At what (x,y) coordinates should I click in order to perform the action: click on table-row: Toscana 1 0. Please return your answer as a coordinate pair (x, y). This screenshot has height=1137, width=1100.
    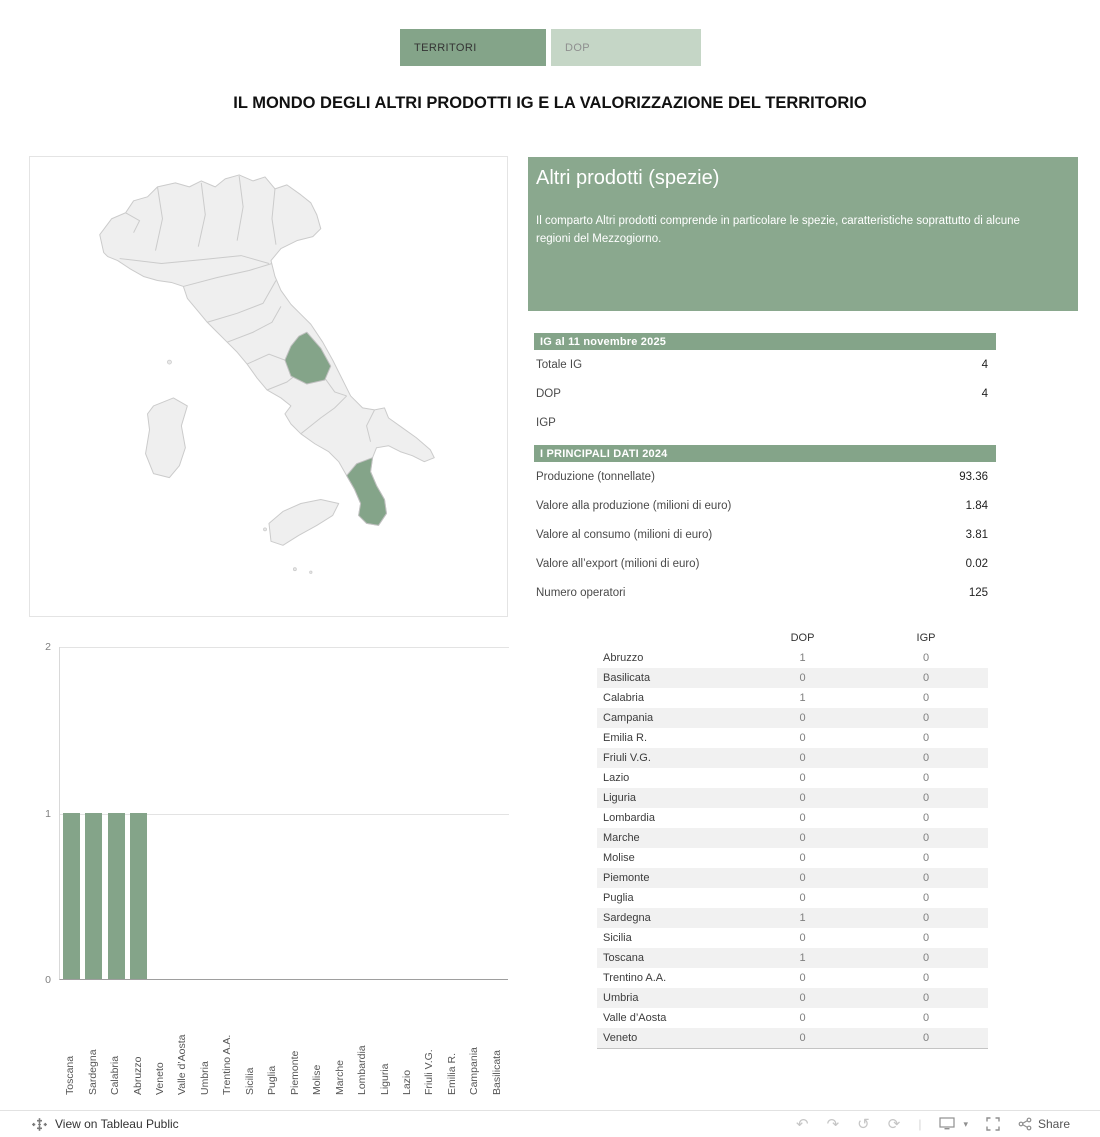
    Looking at the image, I should click on (792, 958).